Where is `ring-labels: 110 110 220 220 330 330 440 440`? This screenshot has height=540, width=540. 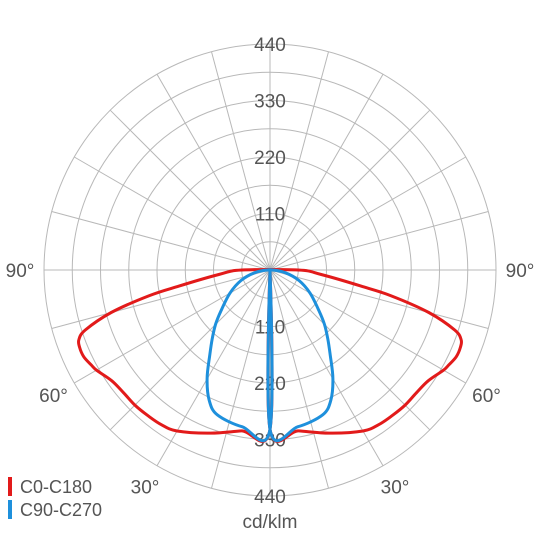 ring-labels: 110 110 220 220 330 330 440 440 is located at coordinates (270, 271).